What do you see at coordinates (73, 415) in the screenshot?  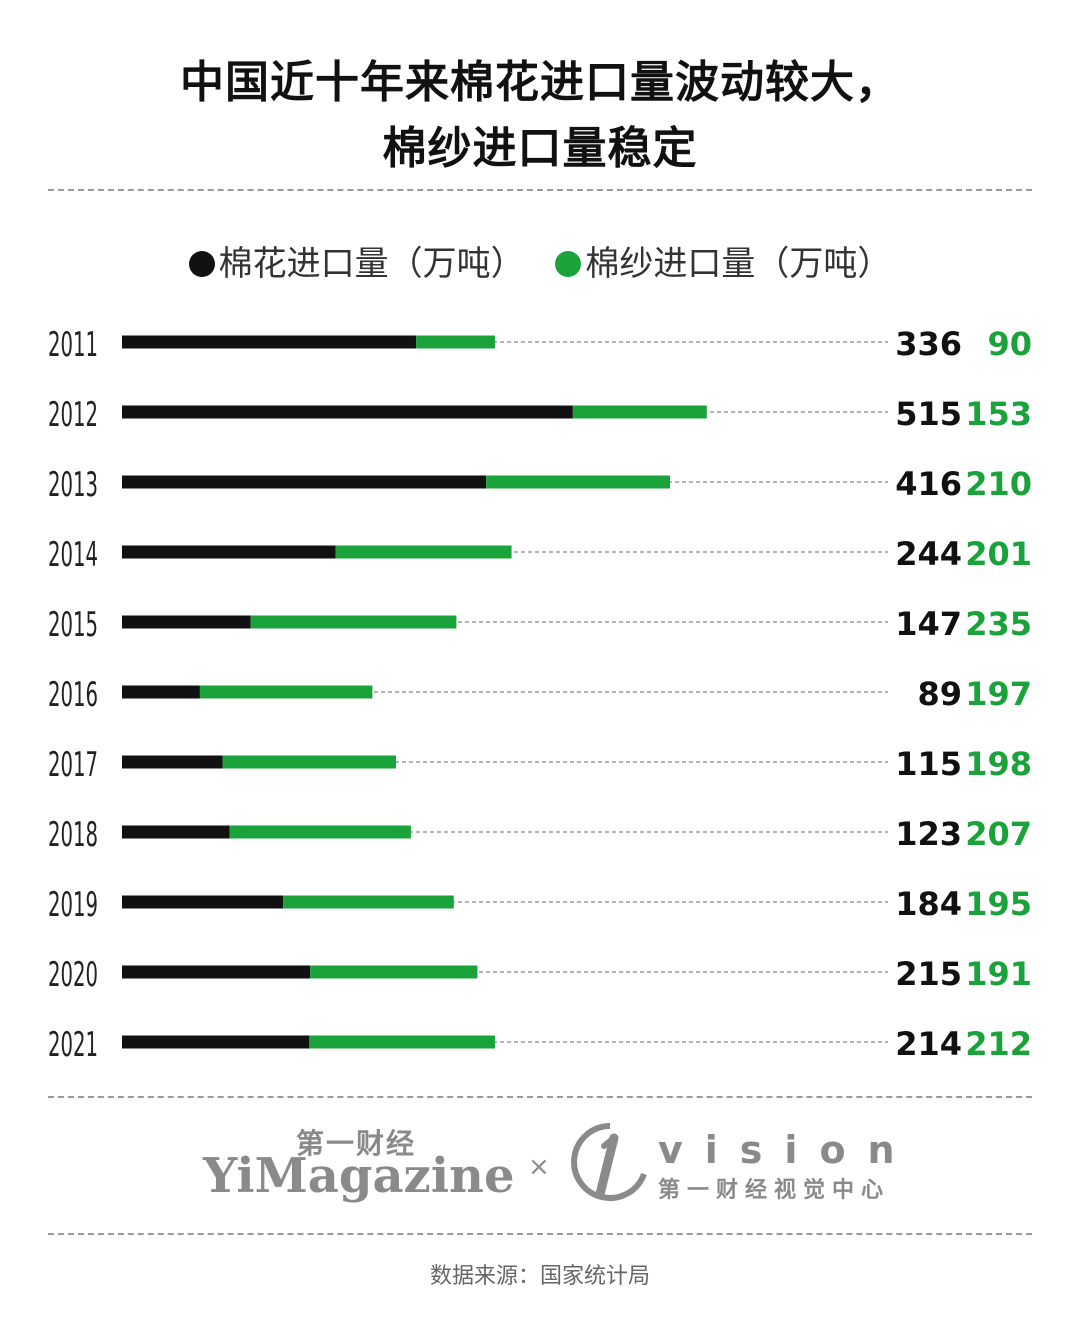 I see `year-label: 2012` at bounding box center [73, 415].